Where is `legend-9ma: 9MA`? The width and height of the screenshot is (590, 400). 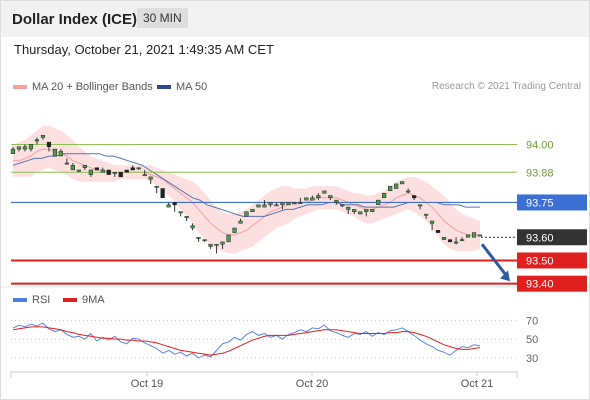 legend-9ma: 9MA is located at coordinates (84, 300).